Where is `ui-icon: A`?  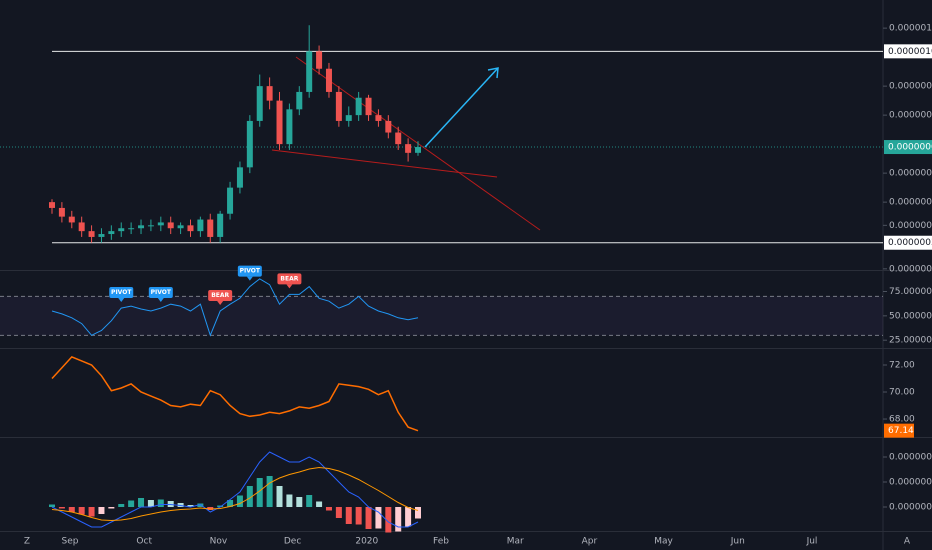
ui-icon: A is located at coordinates (907, 542).